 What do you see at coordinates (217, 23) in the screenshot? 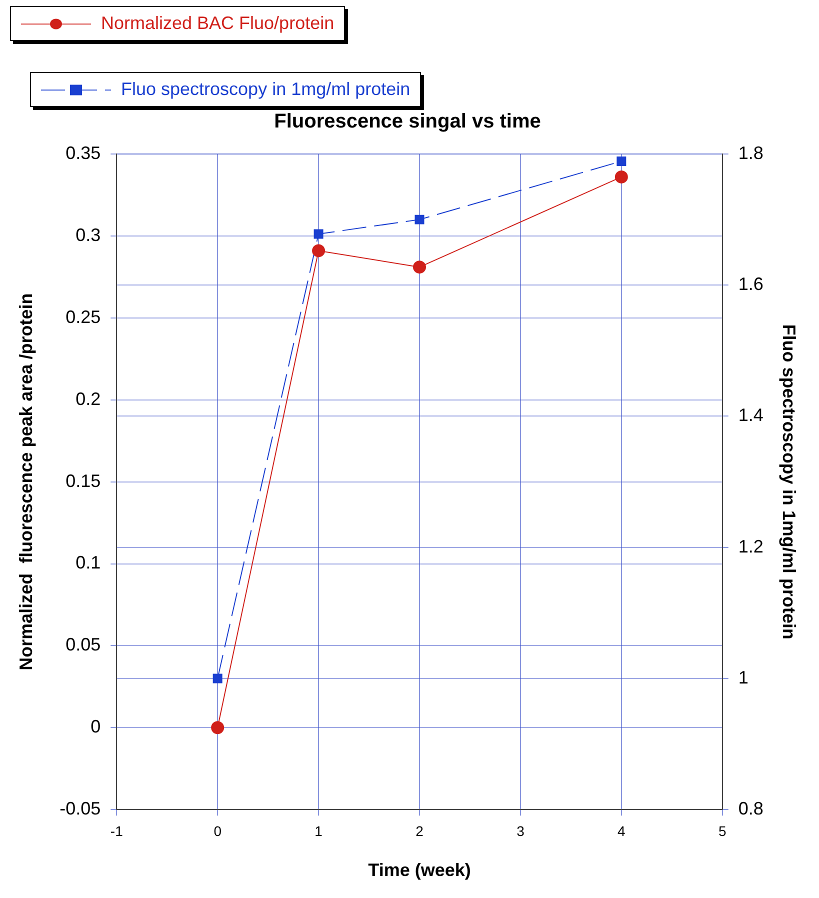
I see `legend-label: Normalized BAC Fluo/protein` at bounding box center [217, 23].